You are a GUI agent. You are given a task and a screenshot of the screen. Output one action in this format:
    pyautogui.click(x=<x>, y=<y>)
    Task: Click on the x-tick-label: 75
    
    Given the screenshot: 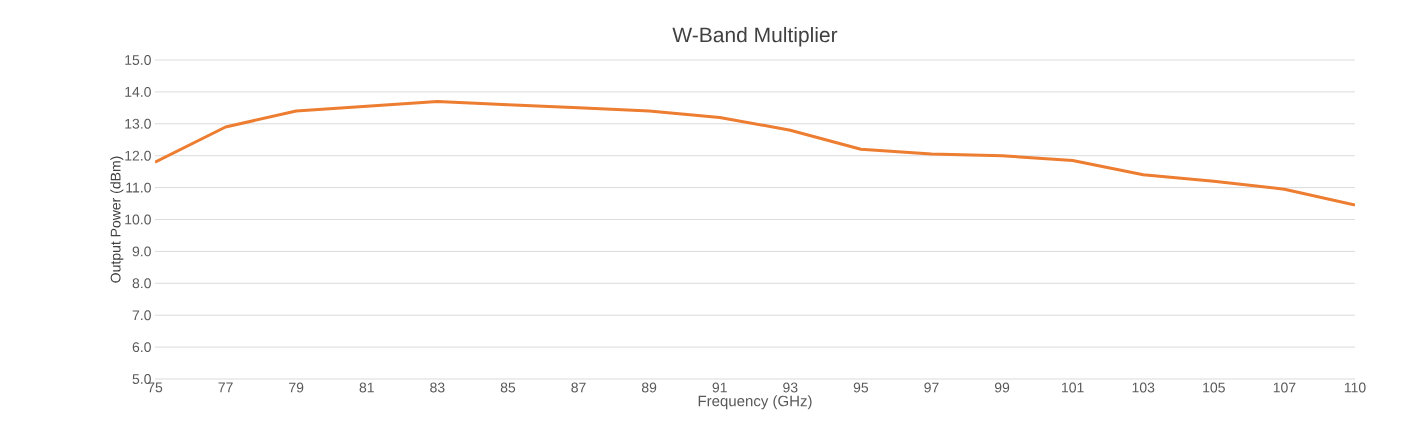 What is the action you would take?
    pyautogui.click(x=155, y=387)
    